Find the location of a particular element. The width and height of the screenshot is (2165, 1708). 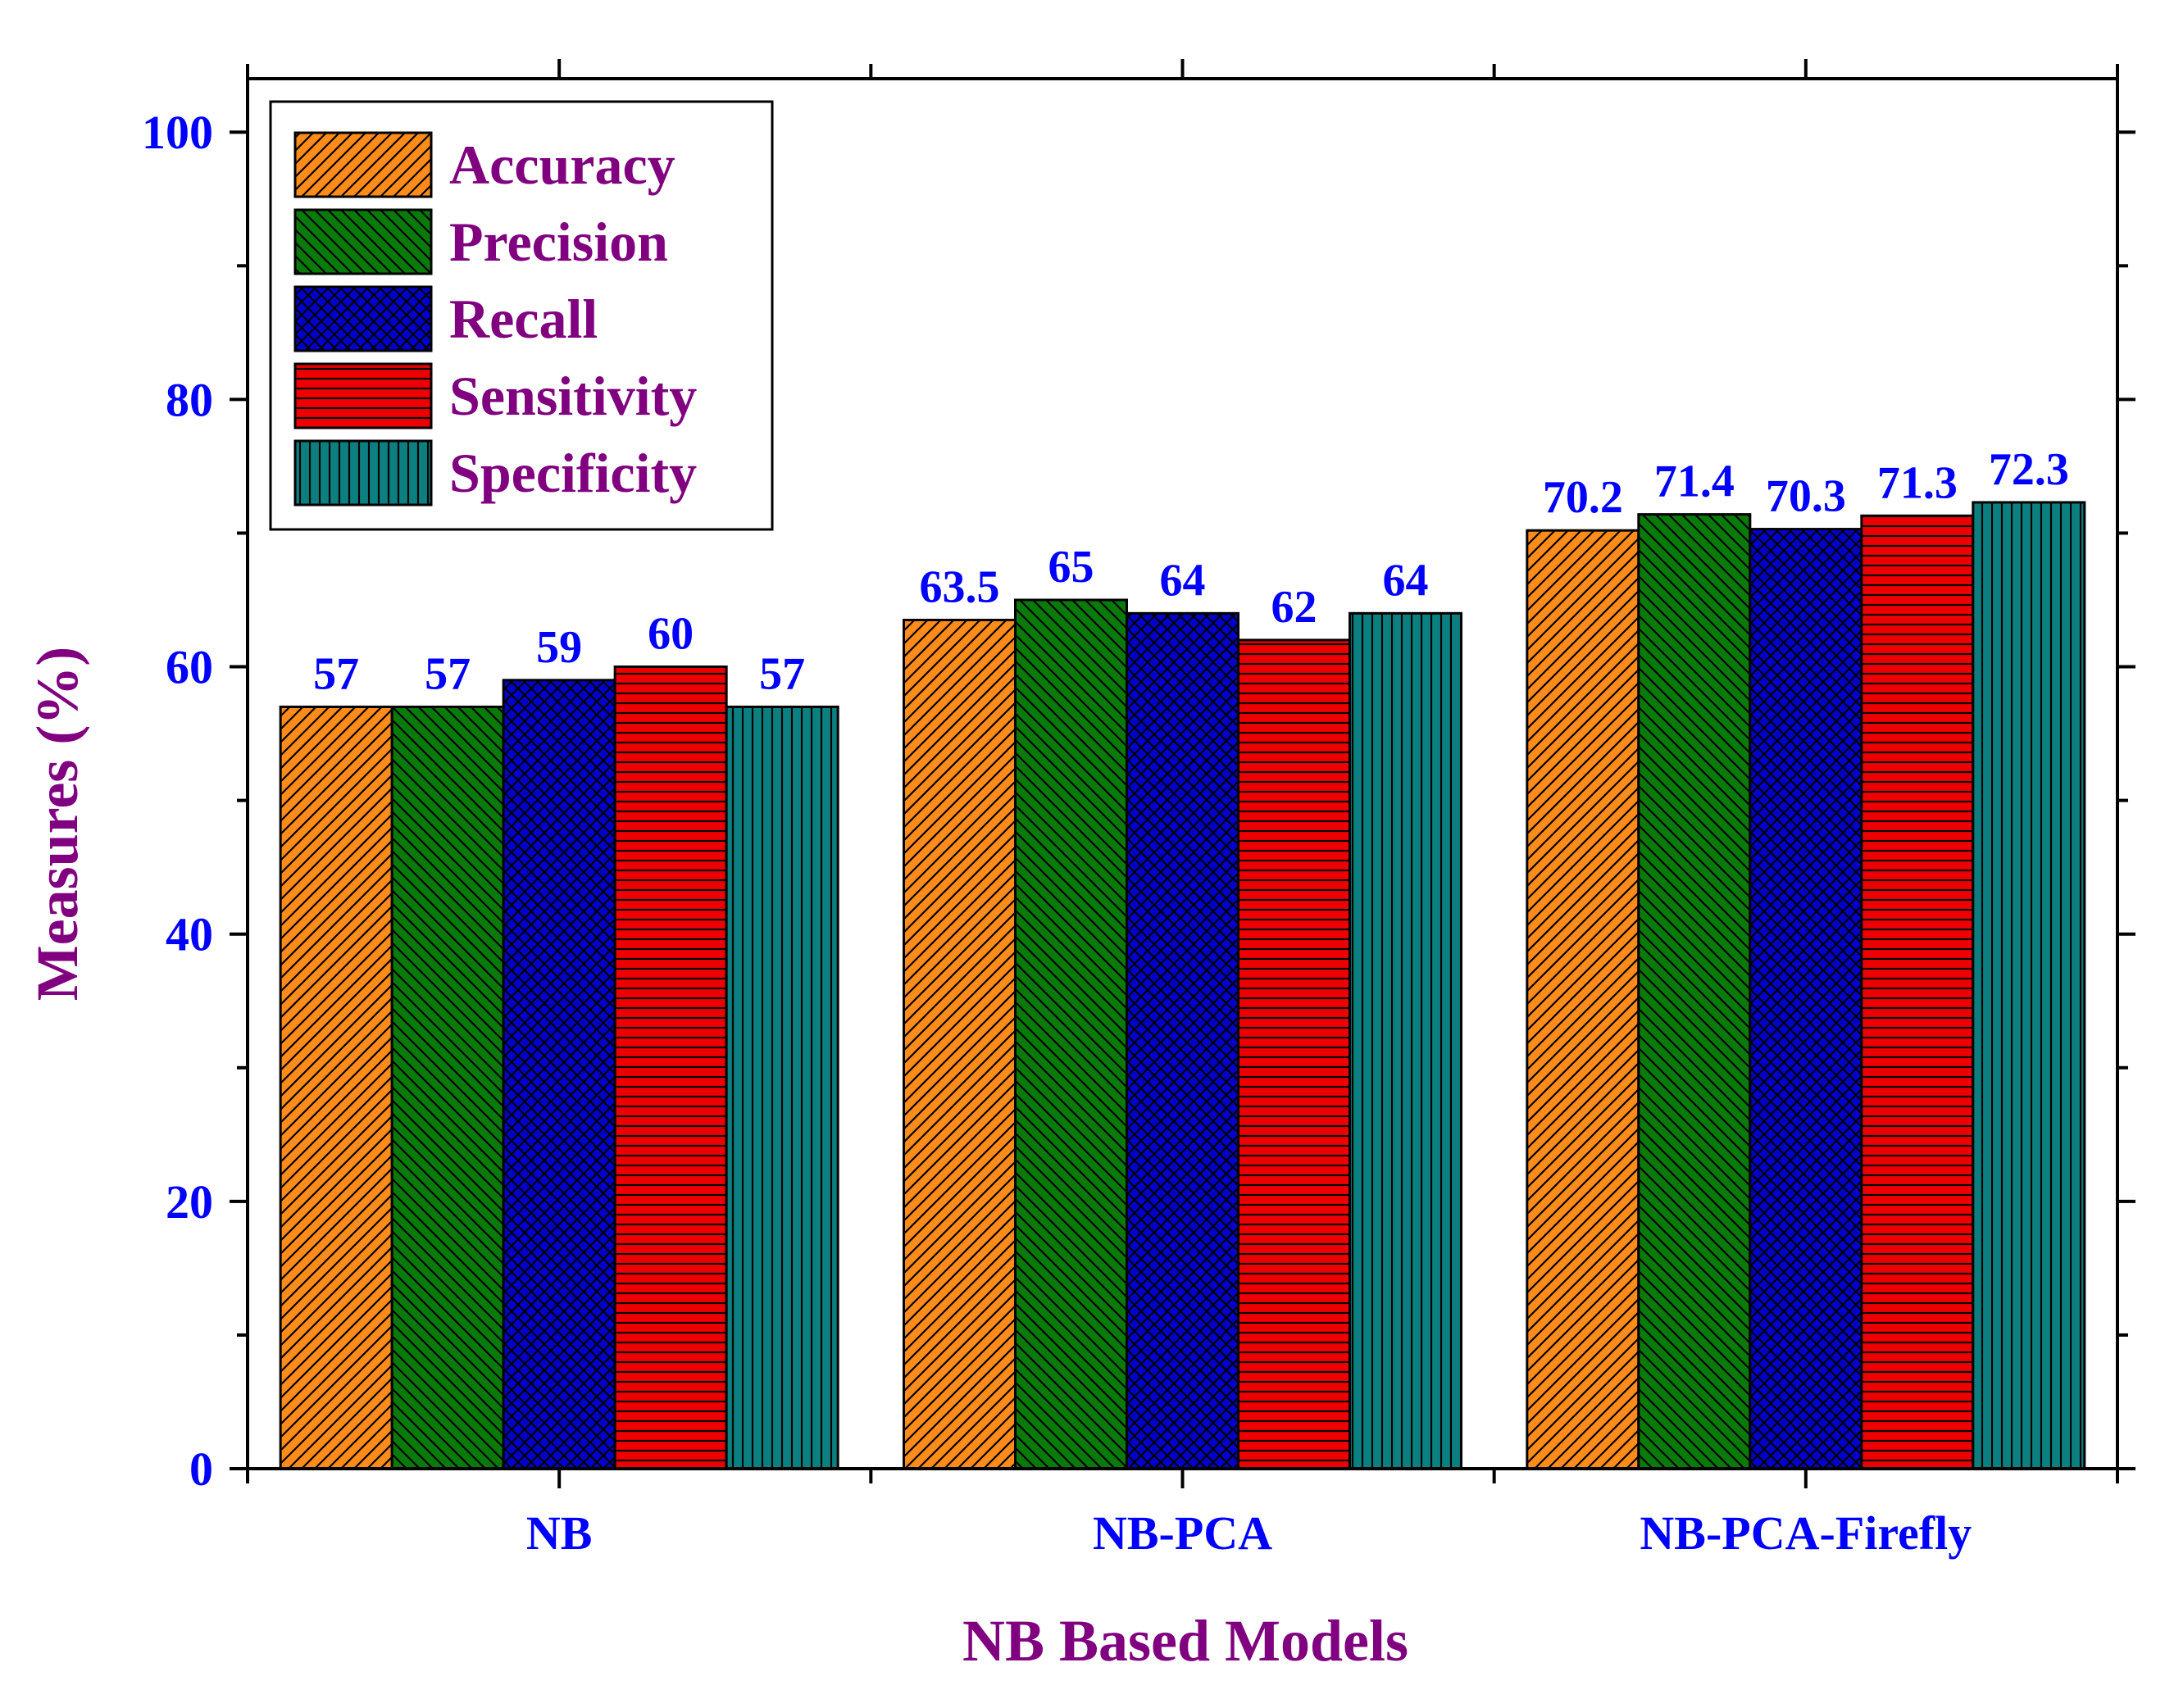

legend-swatch-sensitivity is located at coordinates (363, 395).